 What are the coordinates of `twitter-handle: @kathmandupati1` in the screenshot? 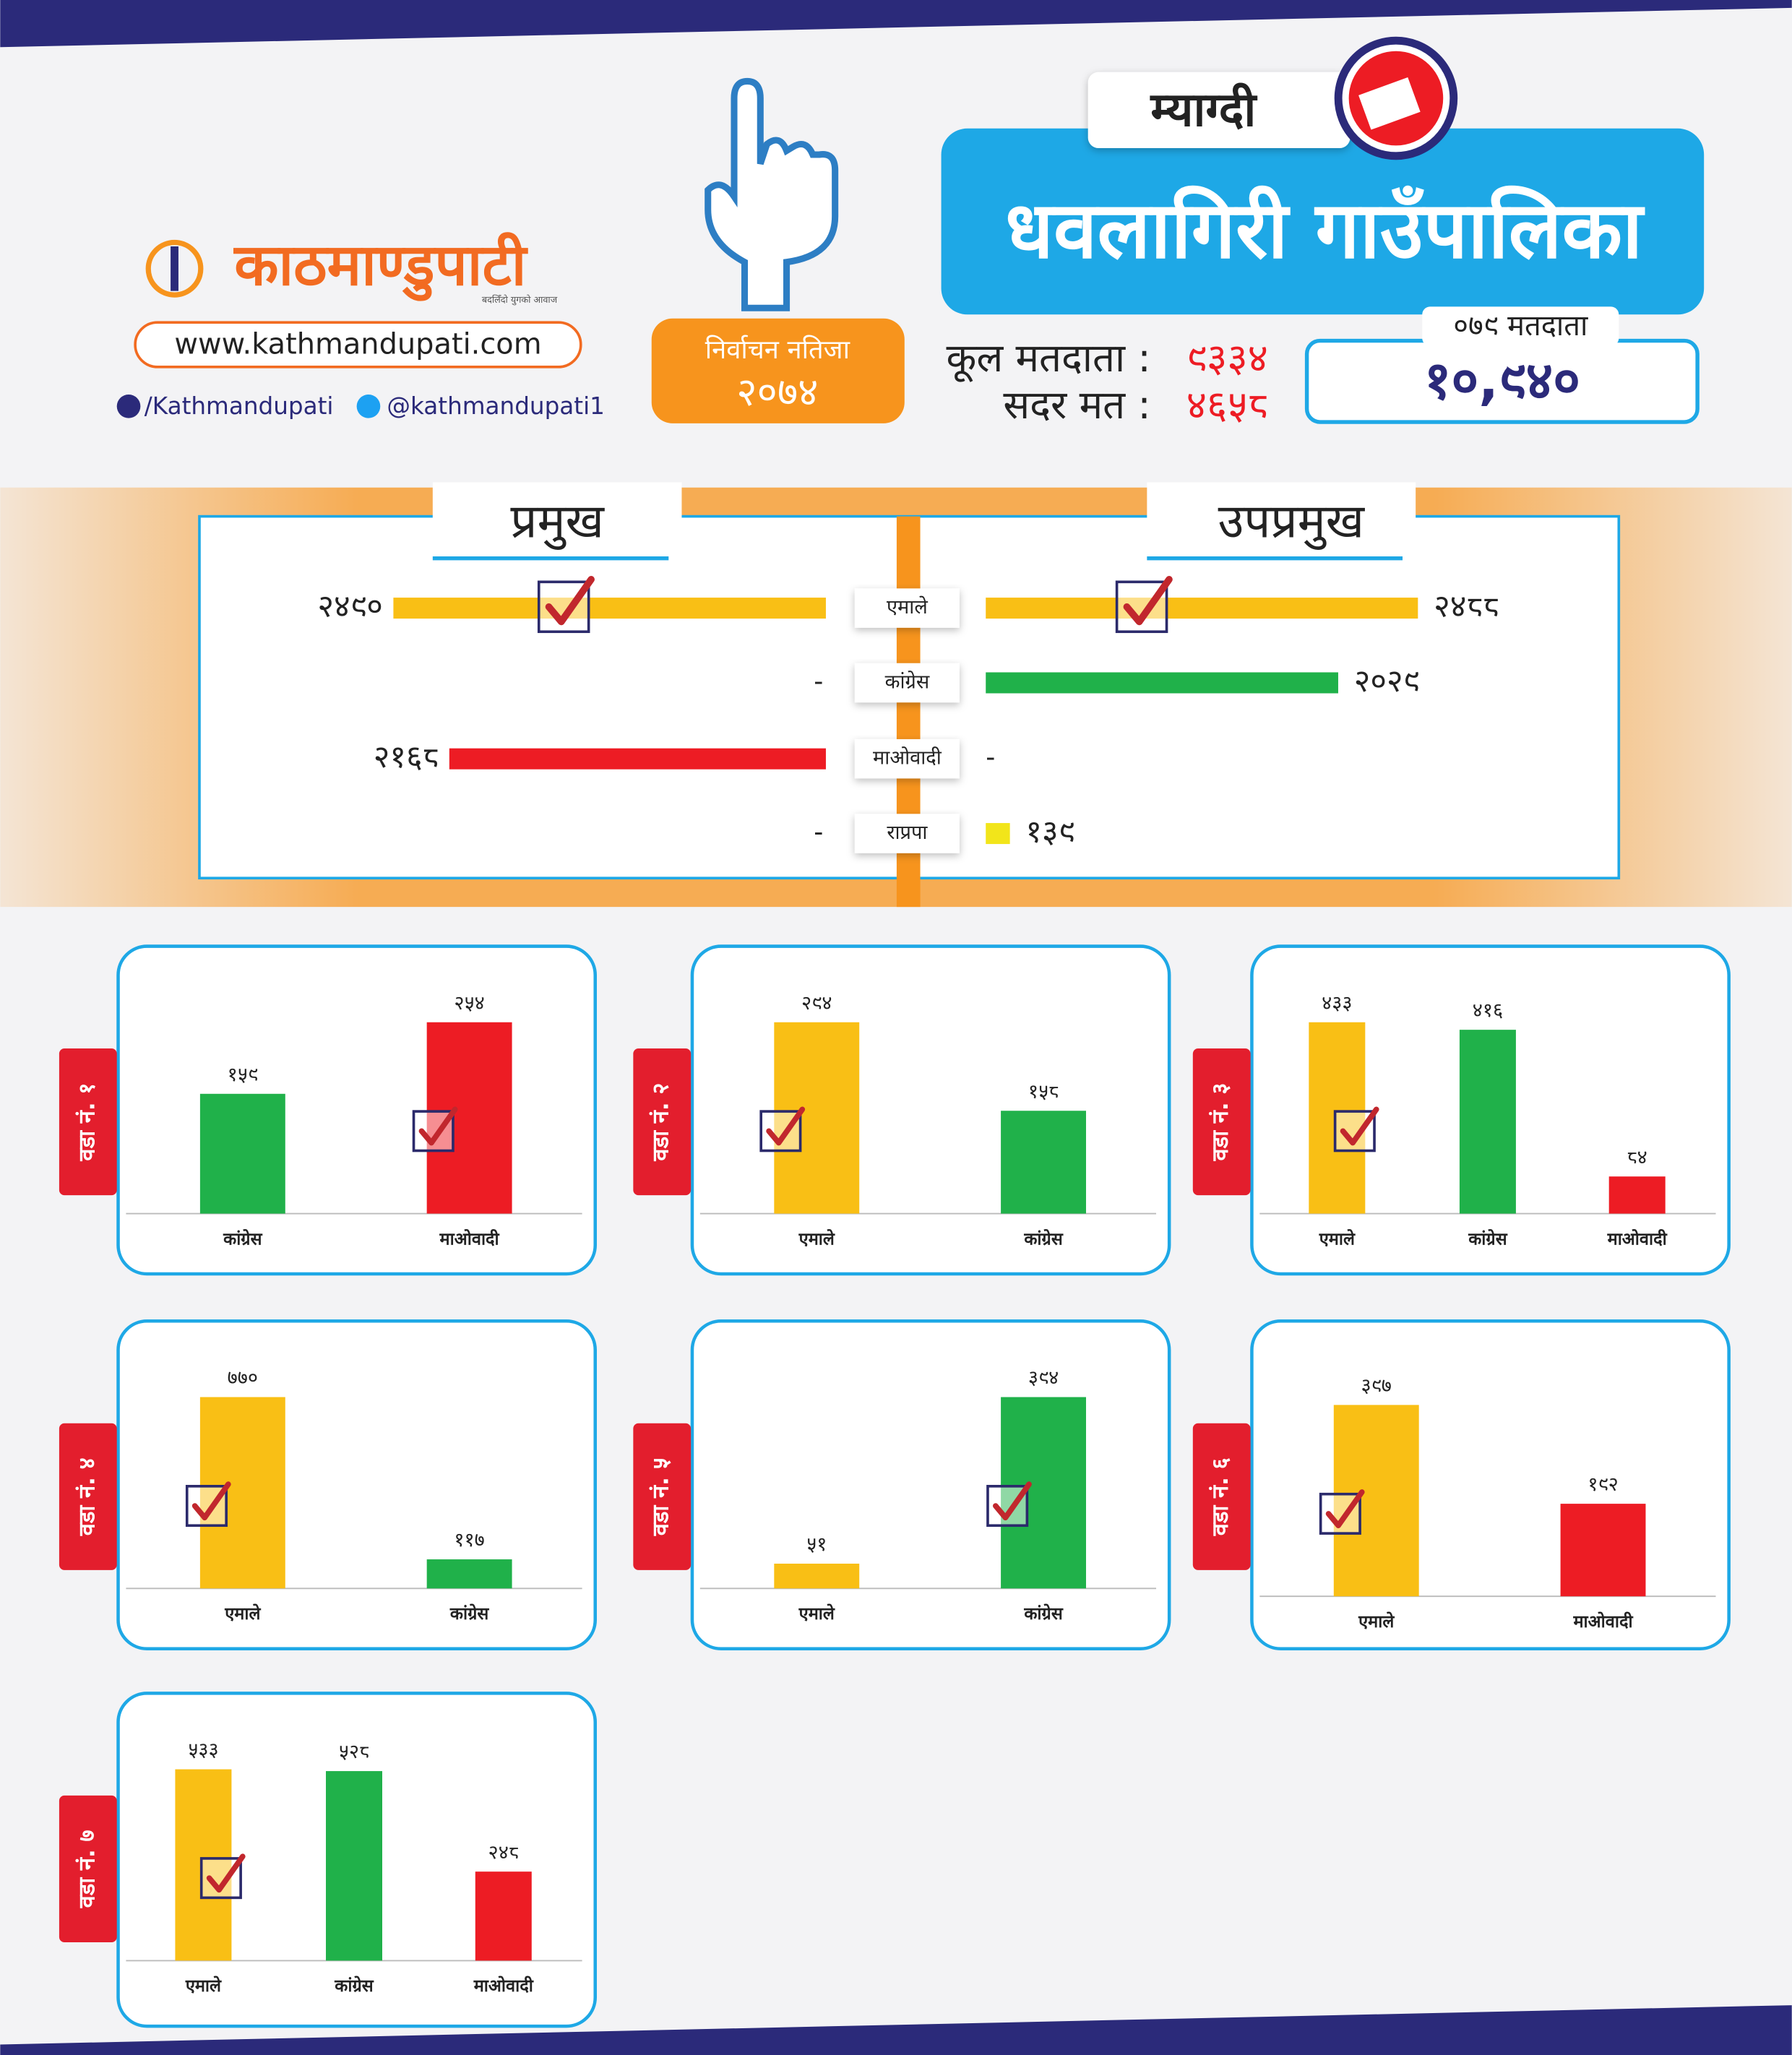 It's located at (496, 406).